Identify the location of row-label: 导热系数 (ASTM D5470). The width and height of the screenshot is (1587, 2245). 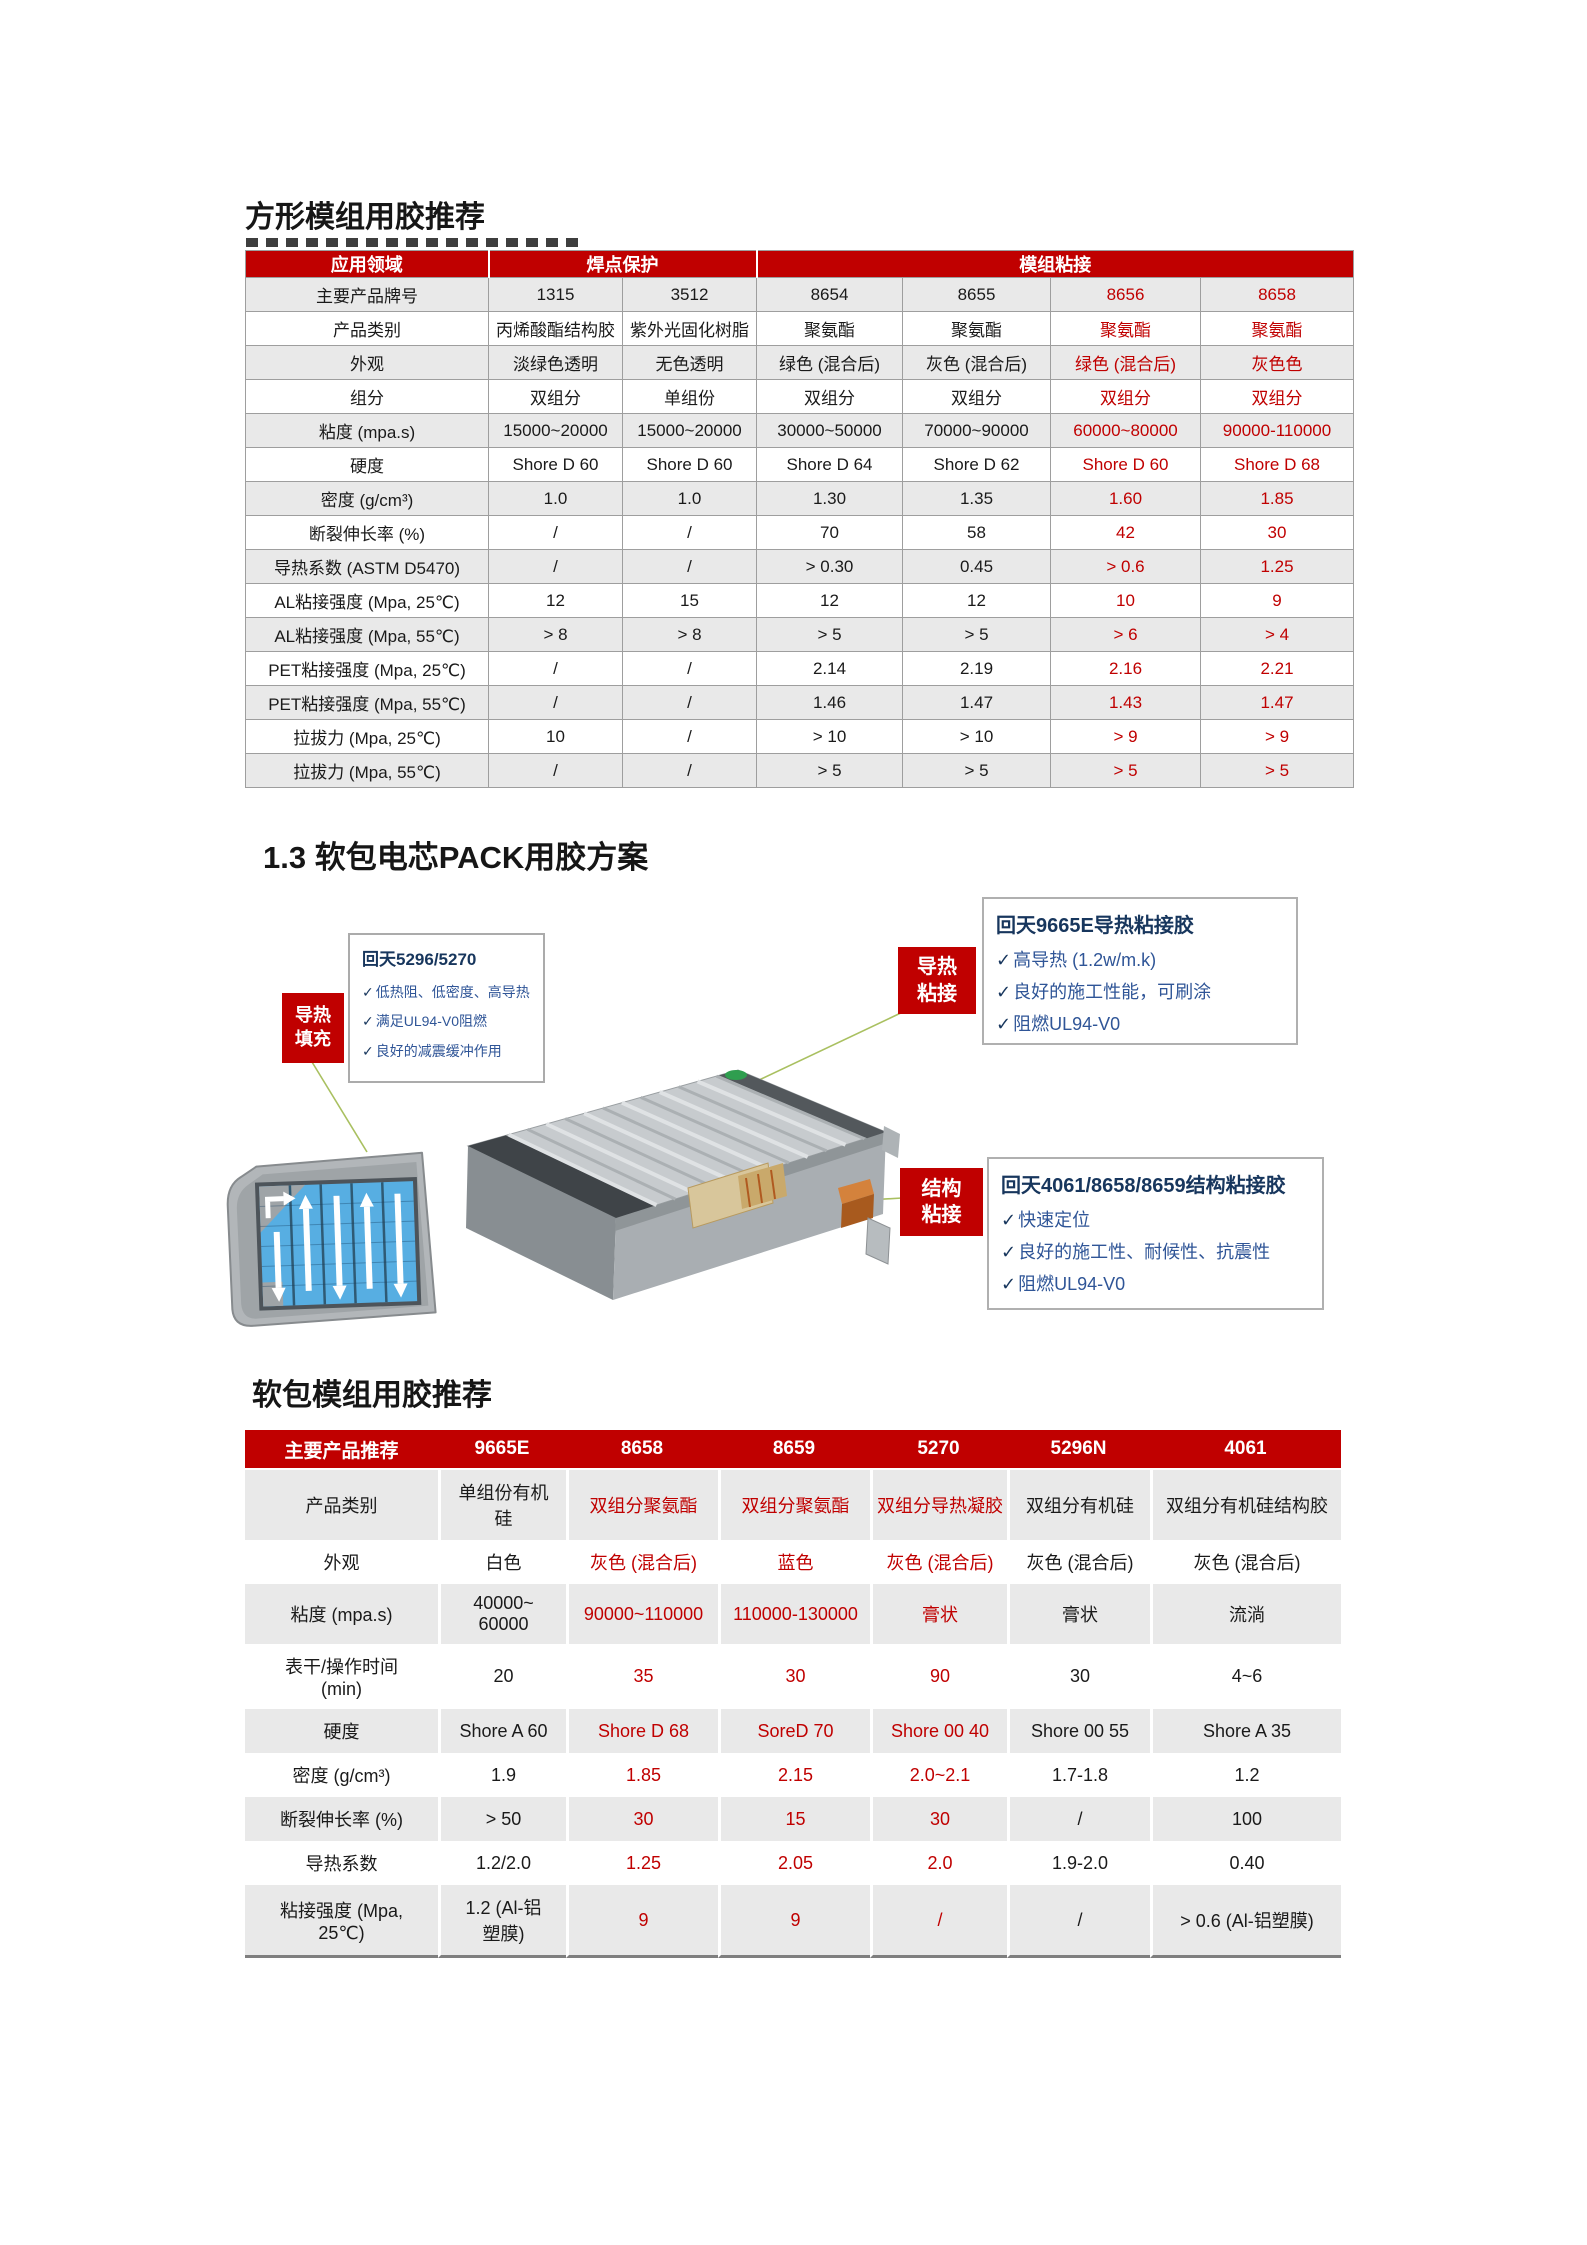
(367, 566).